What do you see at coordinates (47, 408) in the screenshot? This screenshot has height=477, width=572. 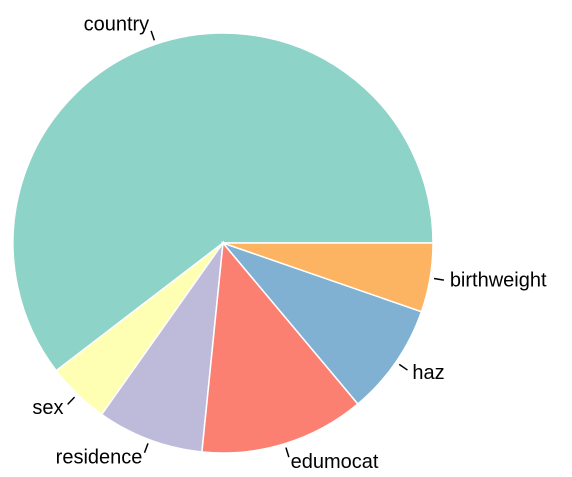 I see `slice-label: sex` at bounding box center [47, 408].